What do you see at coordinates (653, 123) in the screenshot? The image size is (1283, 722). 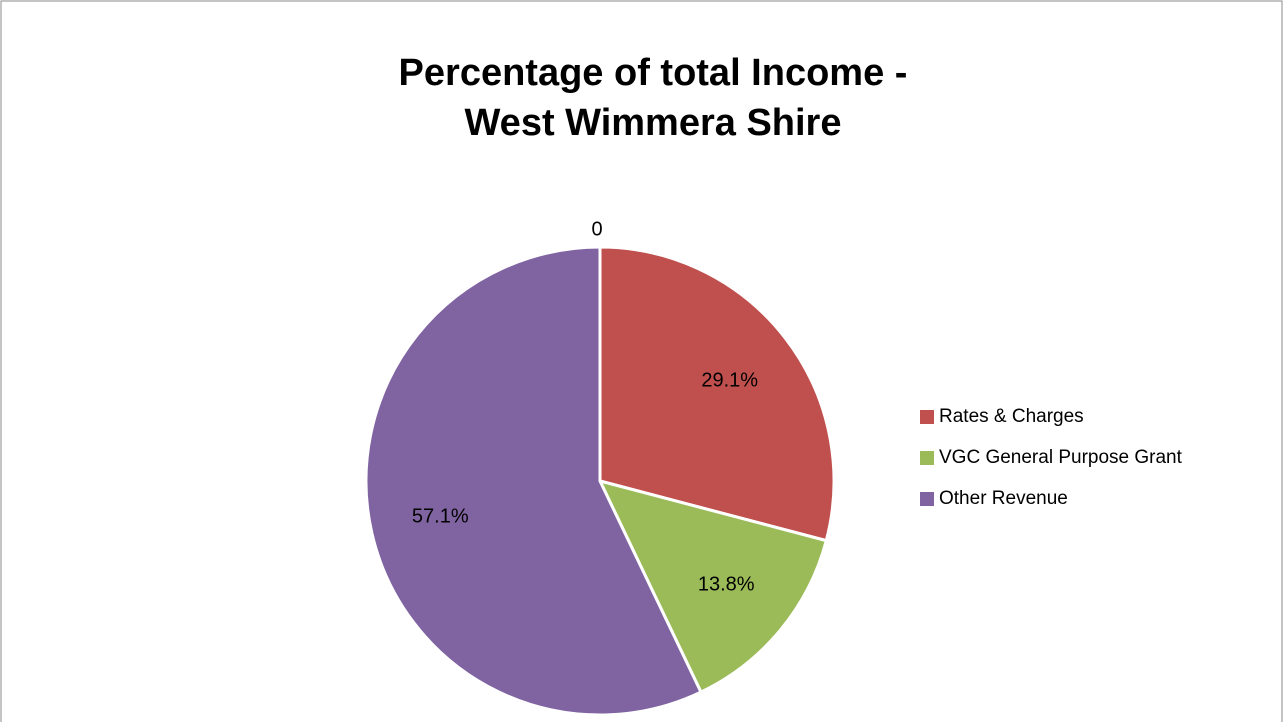 I see `chart-title: West Wimmera Shire` at bounding box center [653, 123].